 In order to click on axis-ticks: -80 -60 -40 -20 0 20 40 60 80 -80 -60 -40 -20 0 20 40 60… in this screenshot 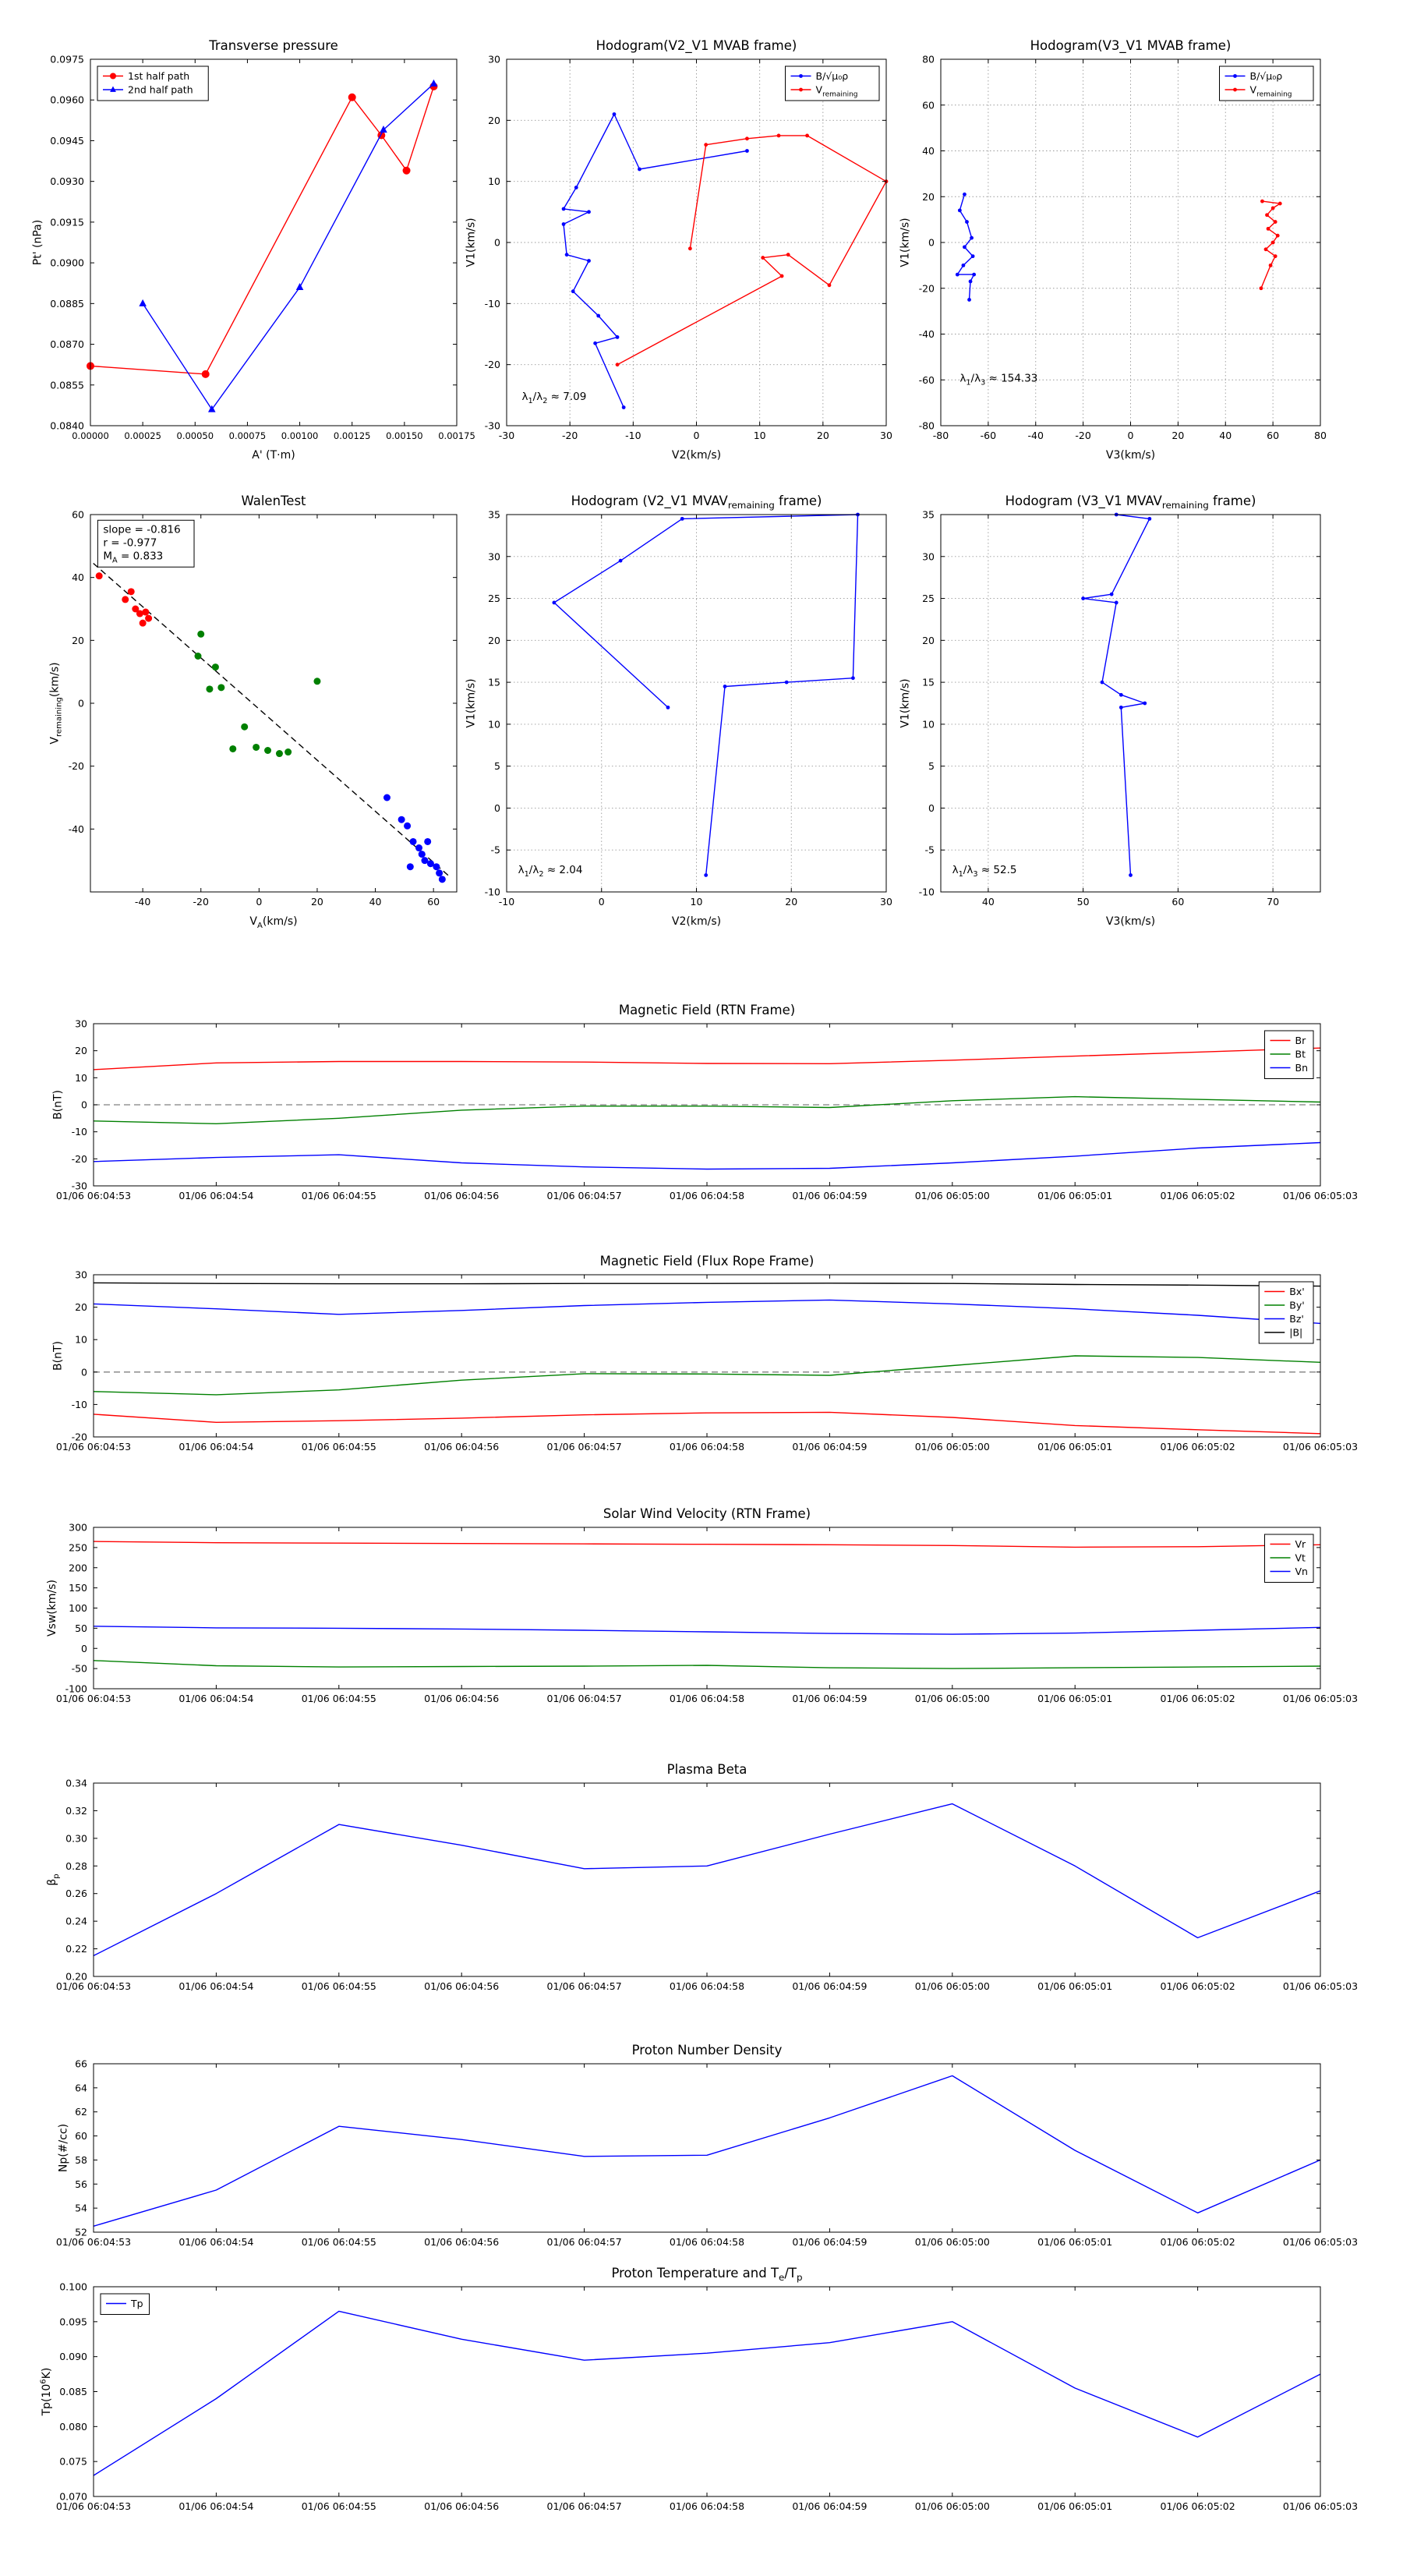, I will do `click(1123, 248)`.